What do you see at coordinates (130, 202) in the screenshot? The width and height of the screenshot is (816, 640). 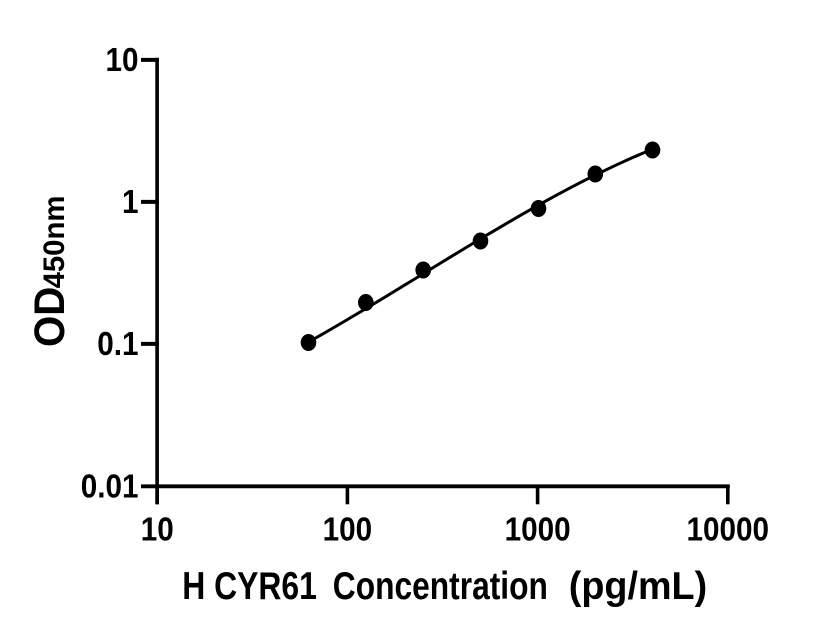 I see `svg-text: 1` at bounding box center [130, 202].